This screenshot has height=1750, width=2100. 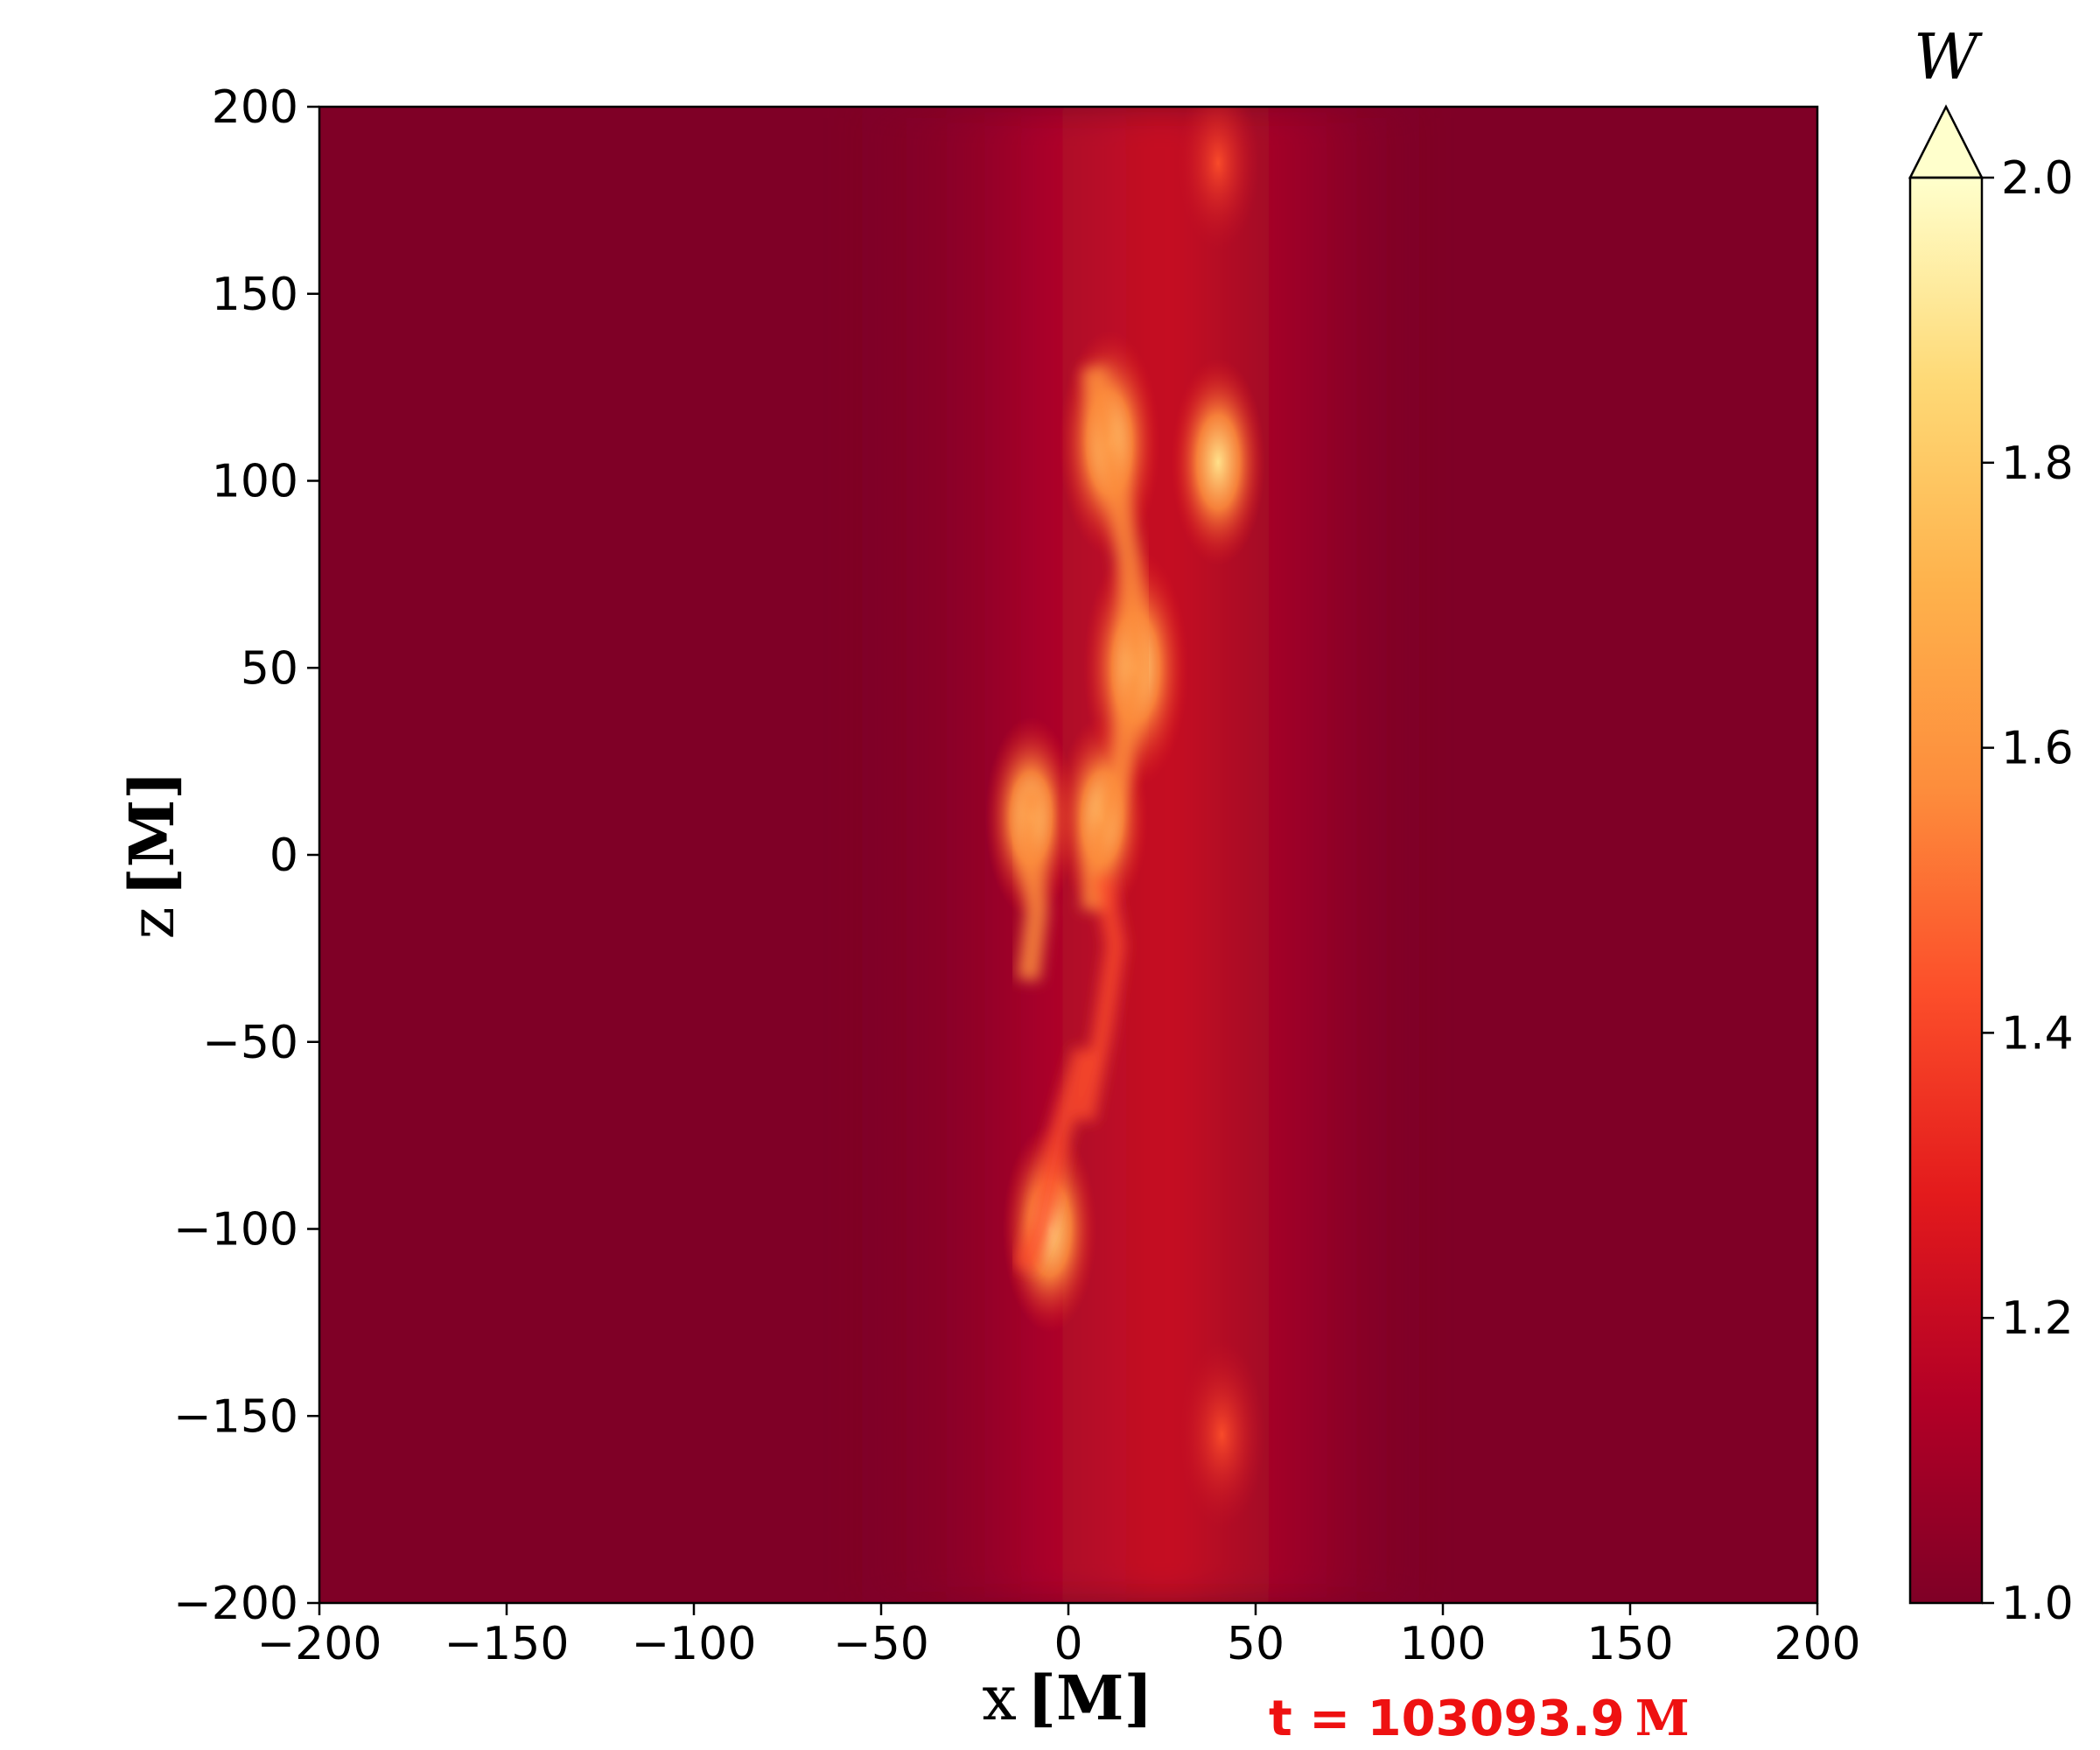 I want to click on y-tick-label: −200, so click(x=235, y=1604).